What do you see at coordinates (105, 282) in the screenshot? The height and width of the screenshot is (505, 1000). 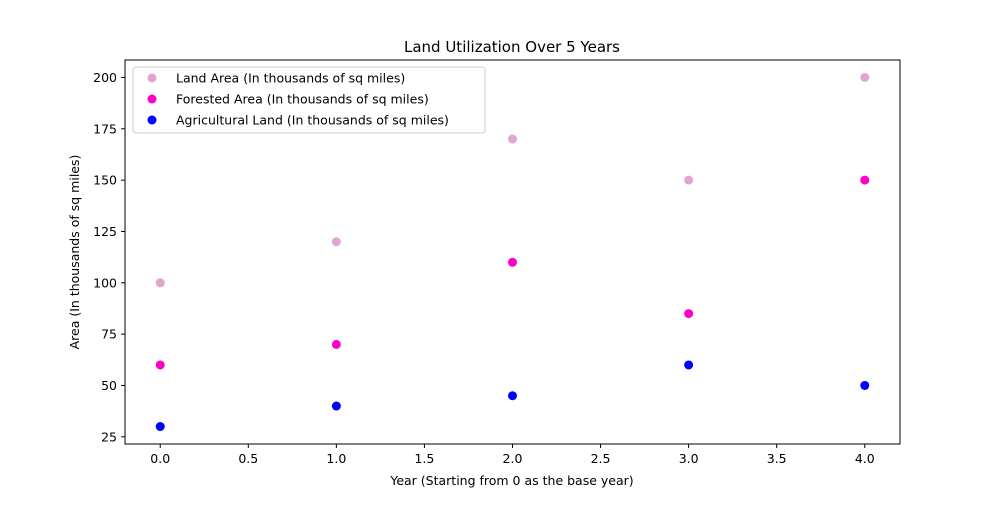 I see `y-tick-label: 100` at bounding box center [105, 282].